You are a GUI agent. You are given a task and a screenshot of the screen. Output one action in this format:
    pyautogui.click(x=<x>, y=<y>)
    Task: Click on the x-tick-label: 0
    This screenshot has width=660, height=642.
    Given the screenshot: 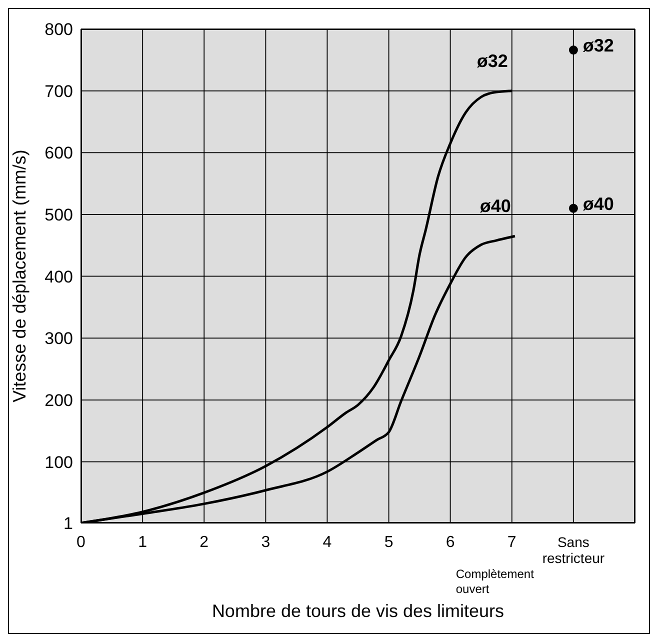 What is the action you would take?
    pyautogui.click(x=81, y=542)
    